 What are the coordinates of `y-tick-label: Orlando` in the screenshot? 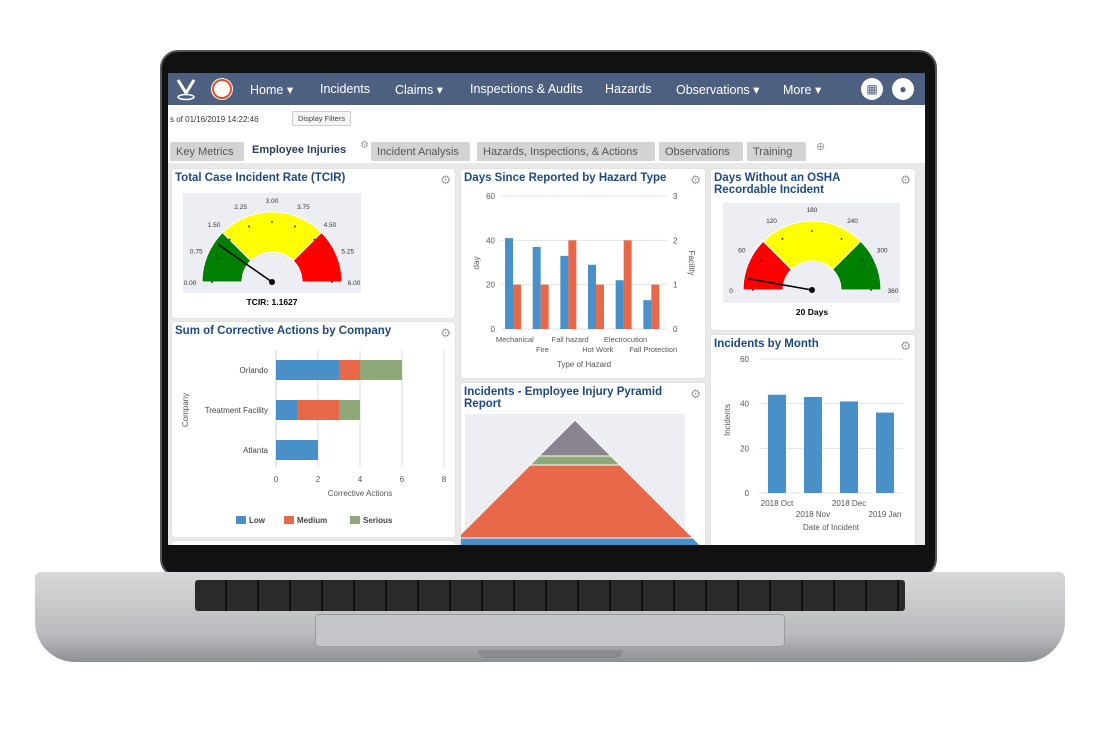 It's located at (254, 370).